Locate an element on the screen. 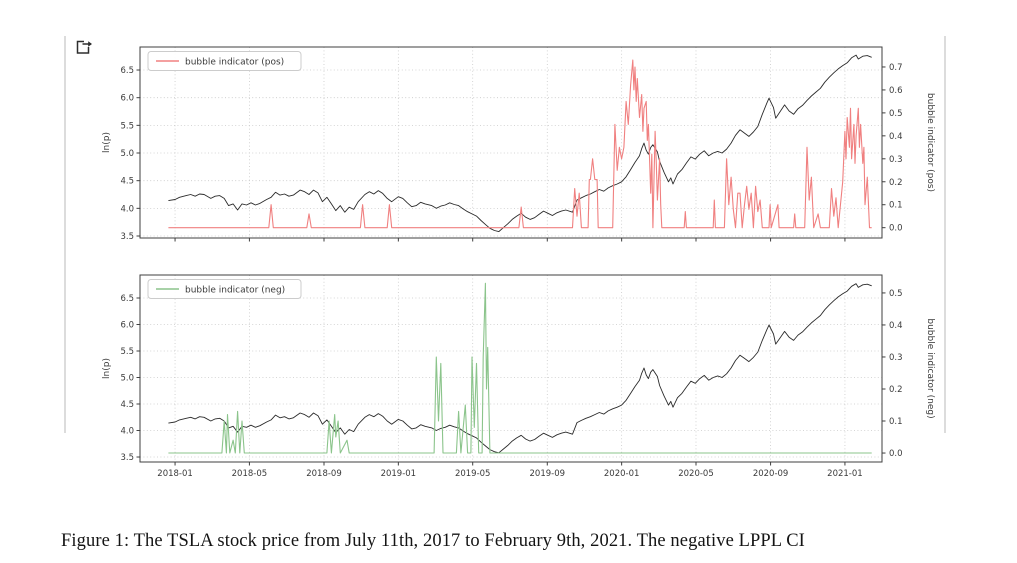 This screenshot has width=1017, height=563. output-border-right is located at coordinates (945, 234).